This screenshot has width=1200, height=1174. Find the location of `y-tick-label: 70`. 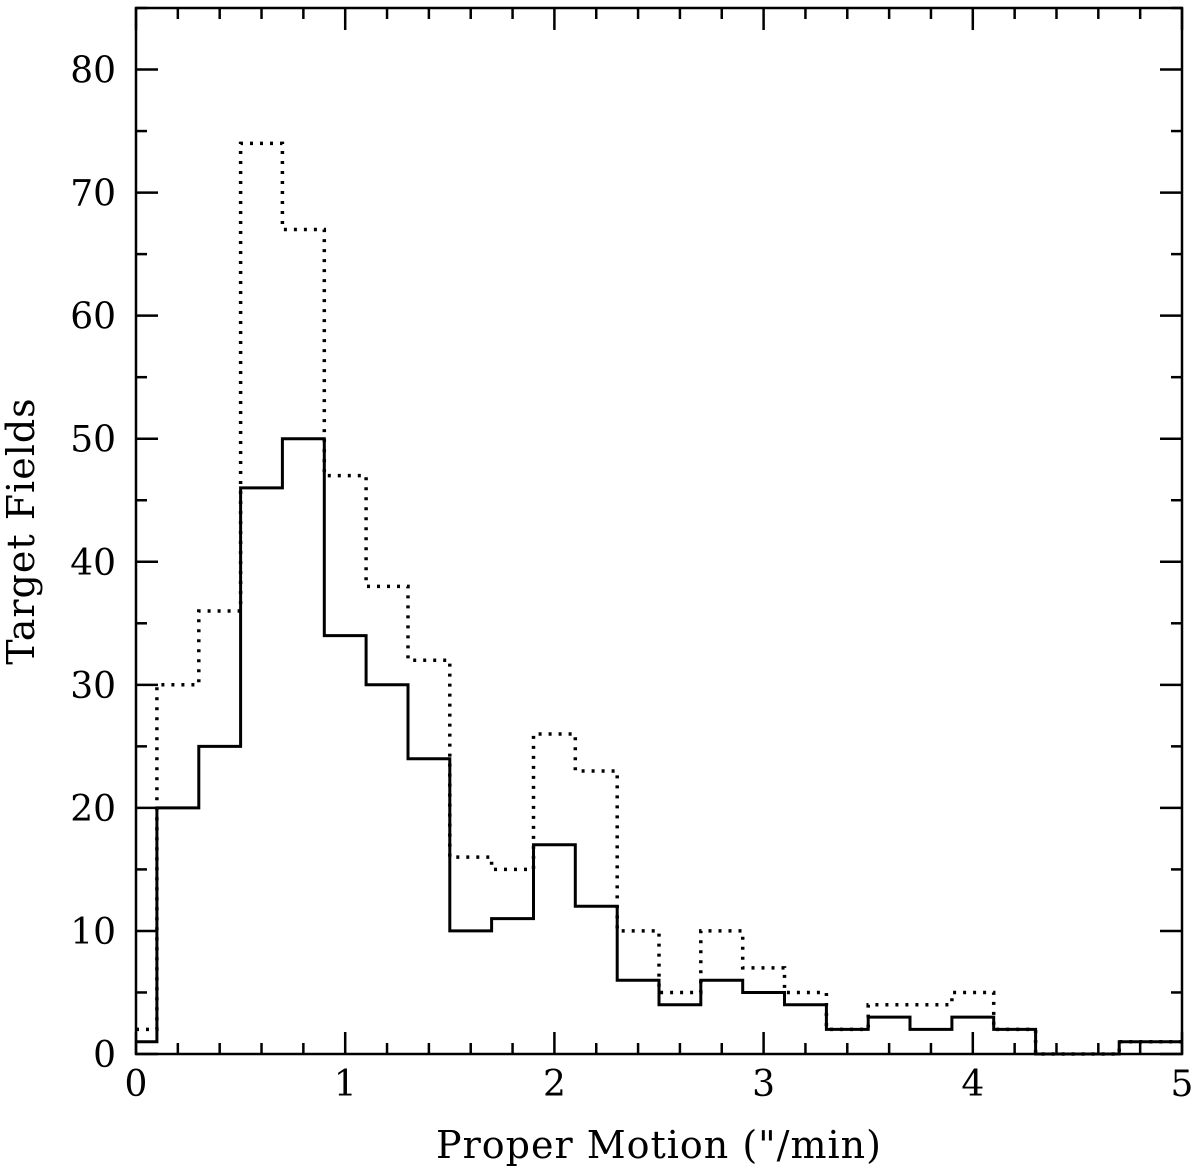

y-tick-label: 70 is located at coordinates (93, 194).